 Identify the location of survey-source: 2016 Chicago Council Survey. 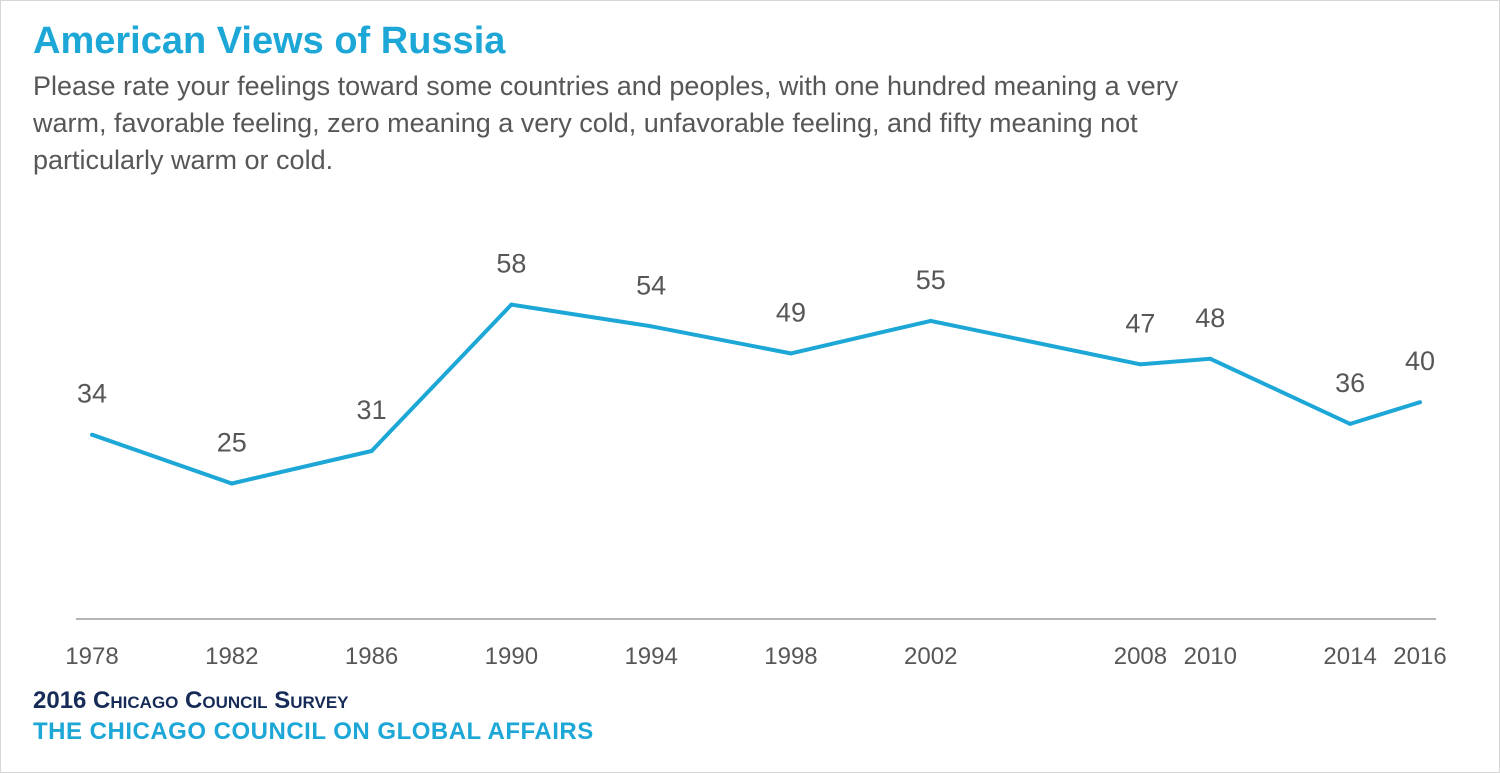
(191, 700).